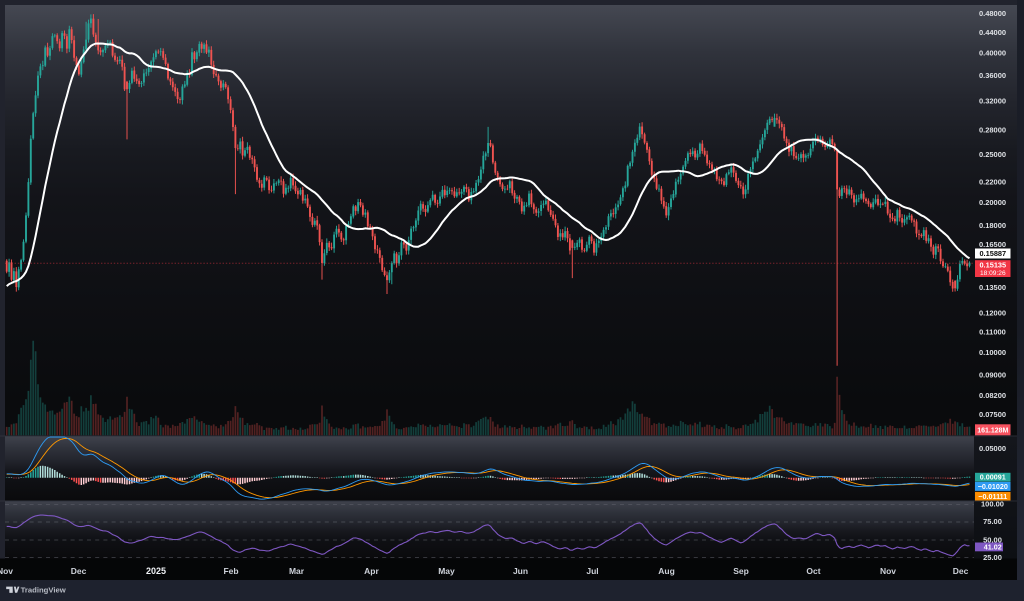 The image size is (1024, 601). What do you see at coordinates (992, 503) in the screenshot?
I see `svg-text: 100.00` at bounding box center [992, 503].